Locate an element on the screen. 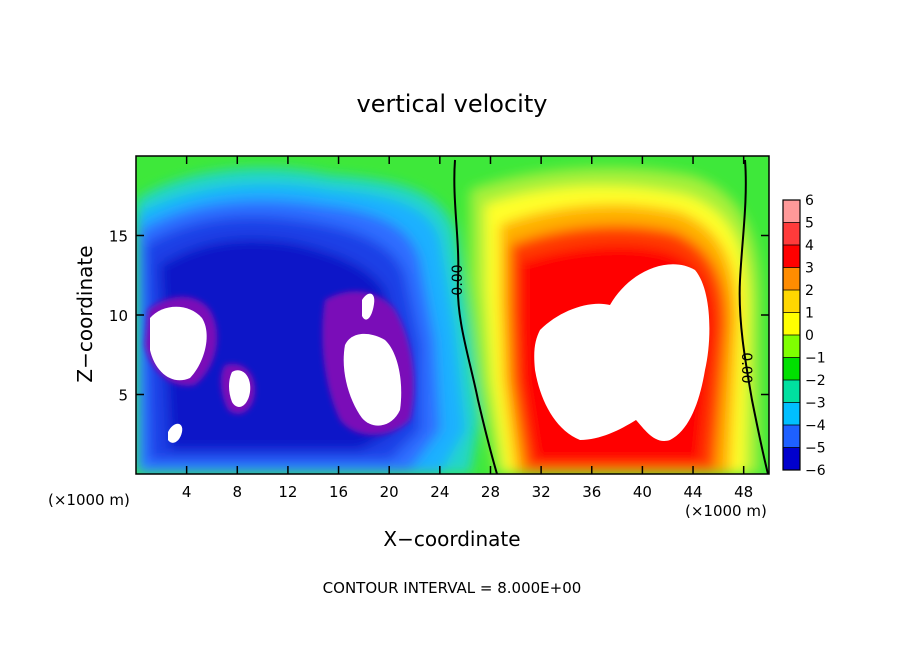 The image size is (904, 654). y-tick-label: 10 is located at coordinates (118, 316).